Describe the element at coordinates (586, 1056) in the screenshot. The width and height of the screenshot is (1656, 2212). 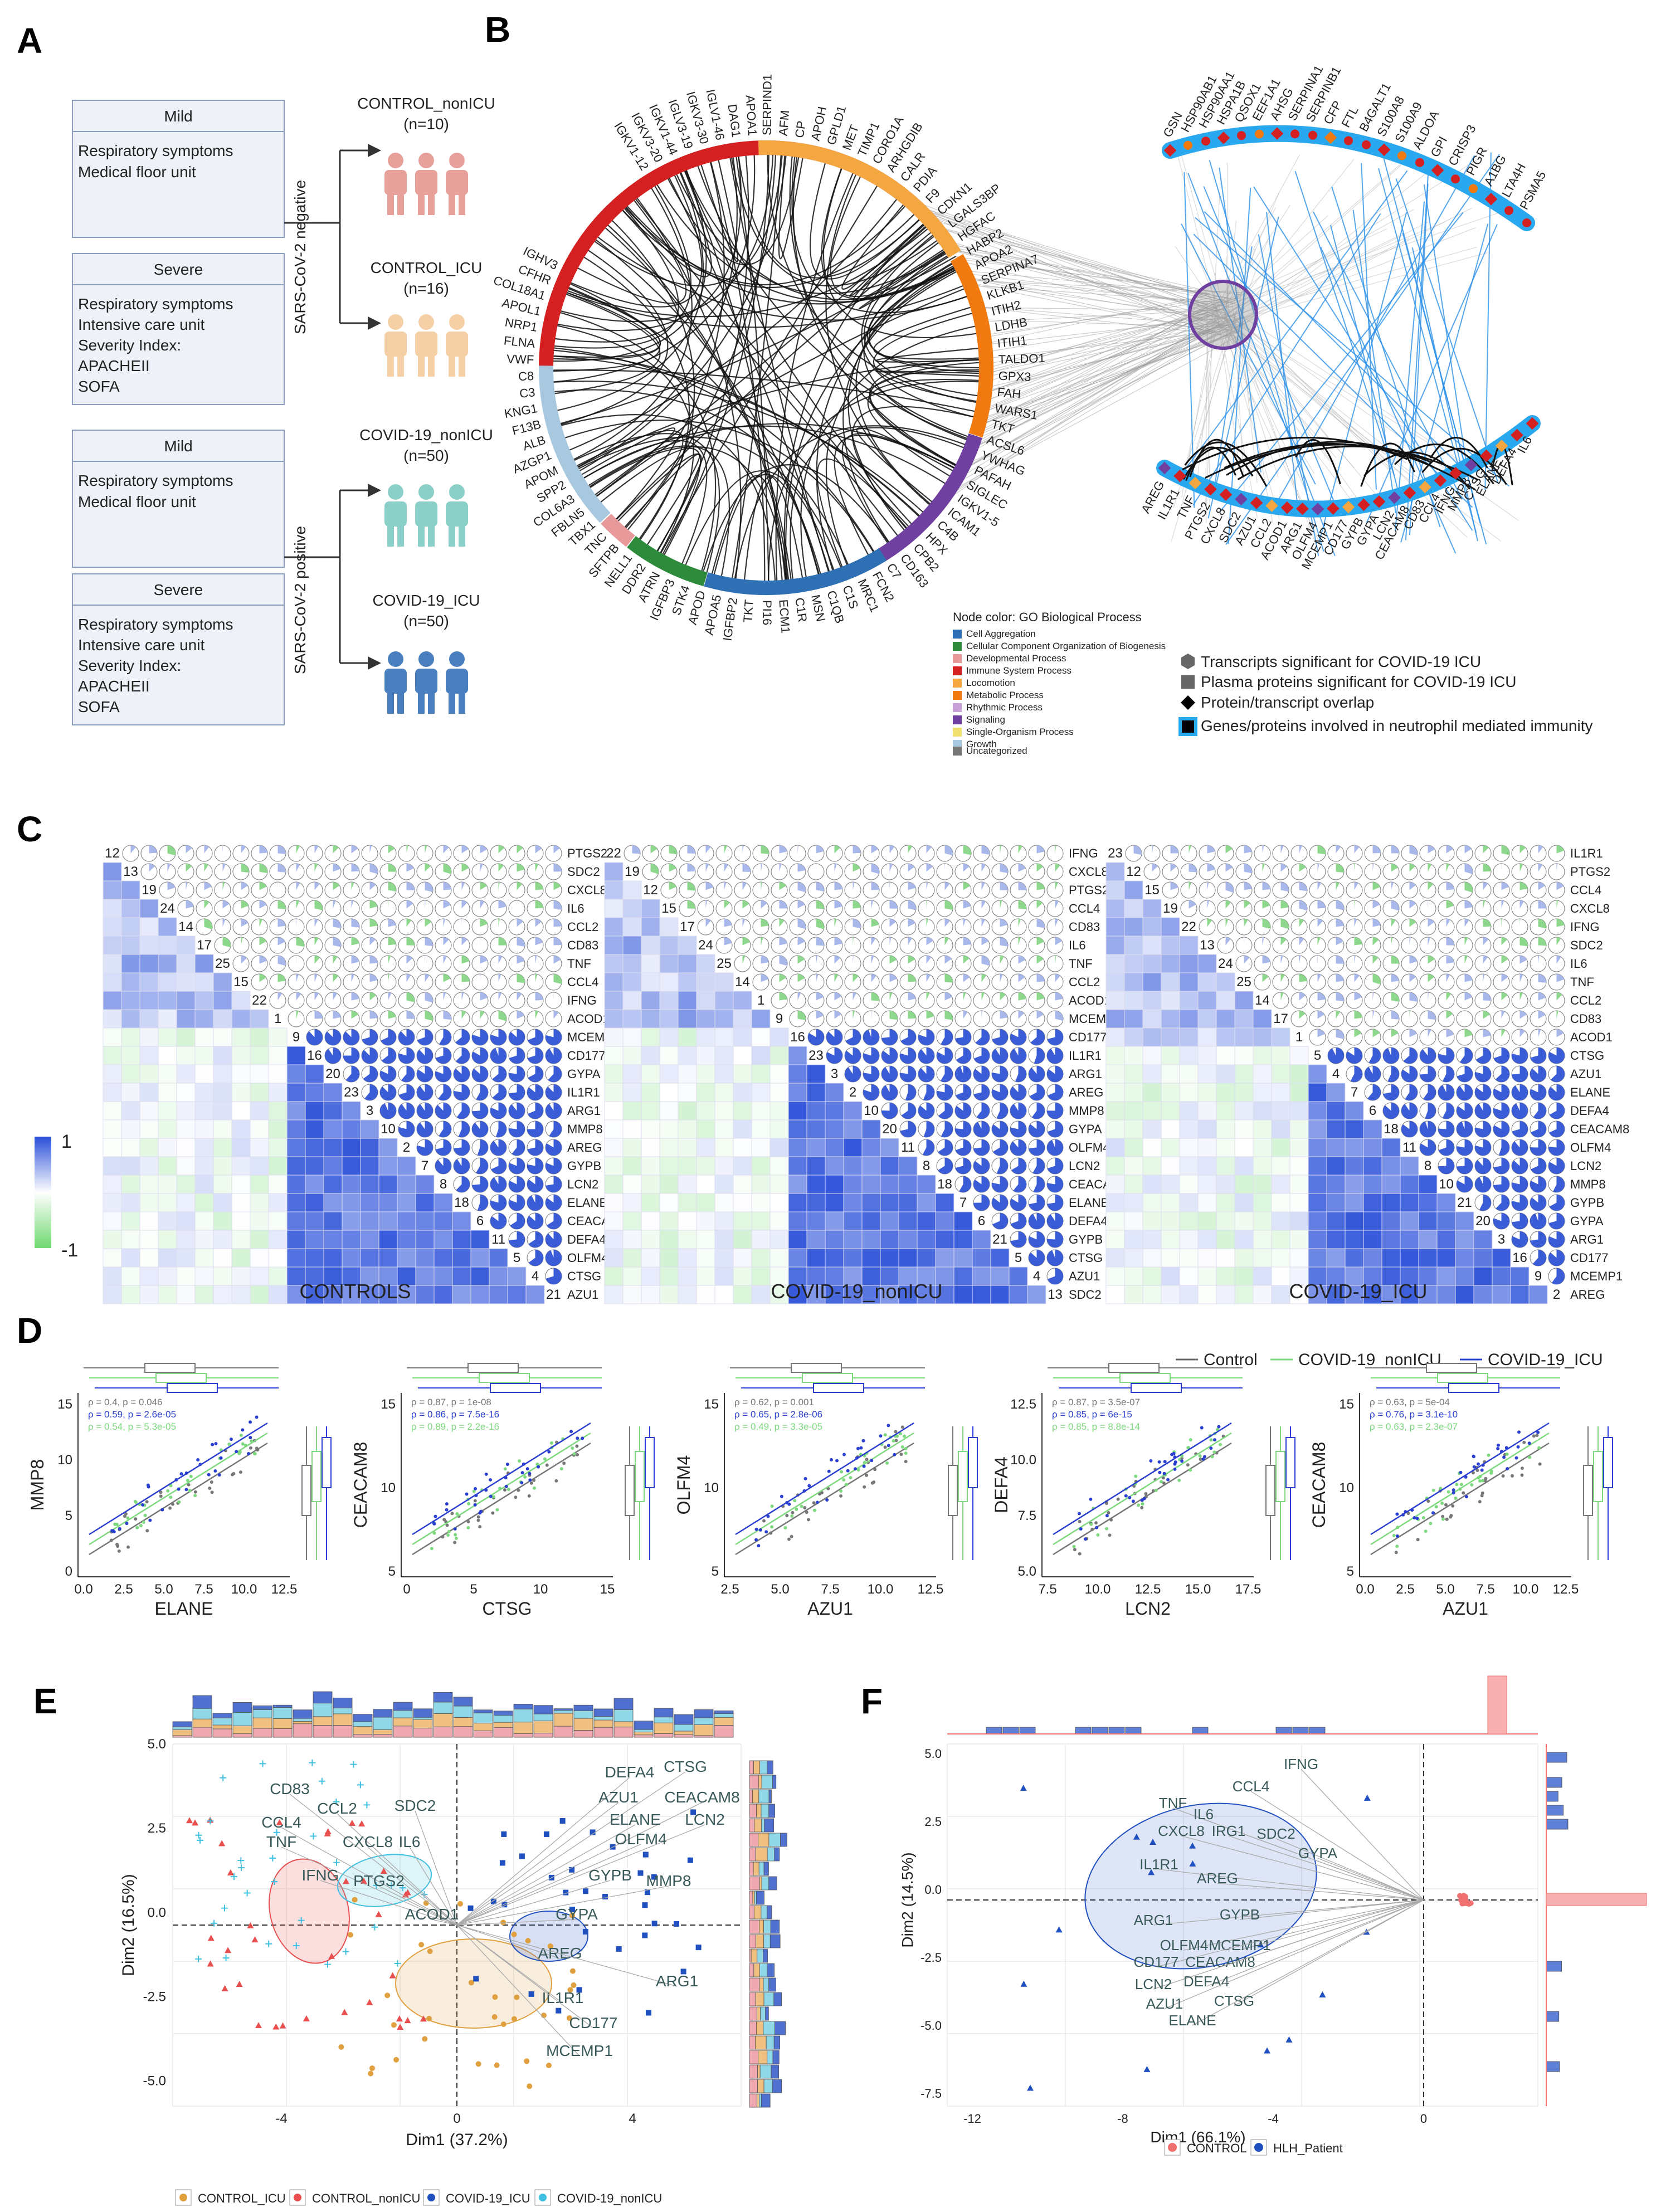
I see `gene-label: CD177` at that location.